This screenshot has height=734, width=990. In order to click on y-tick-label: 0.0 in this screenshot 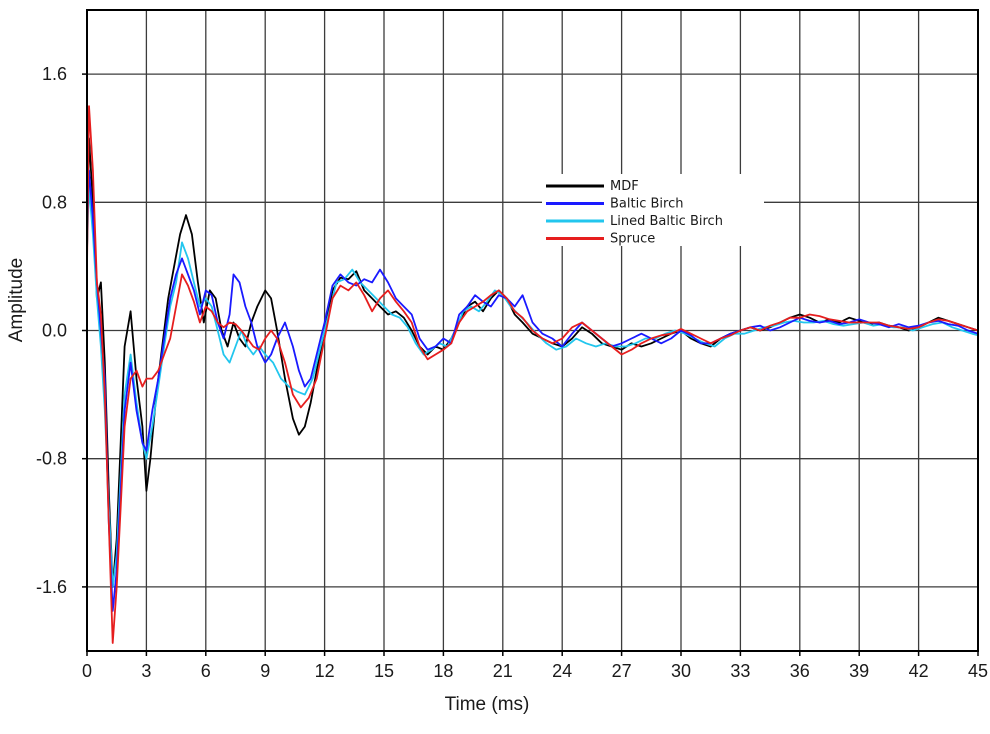, I will do `click(54, 331)`.